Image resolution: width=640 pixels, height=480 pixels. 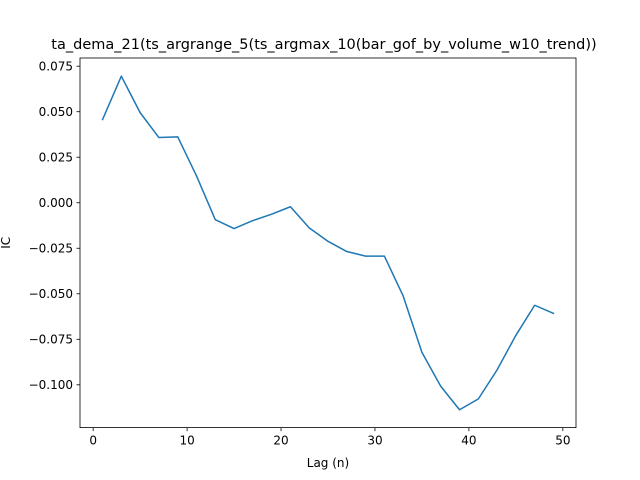 I want to click on x-tick-label: 50, so click(x=562, y=441).